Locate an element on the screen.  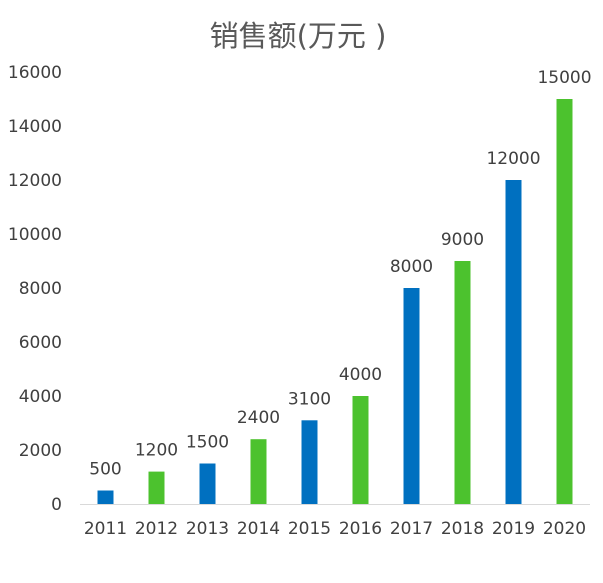
x-tick-label: 2016 is located at coordinates (360, 529).